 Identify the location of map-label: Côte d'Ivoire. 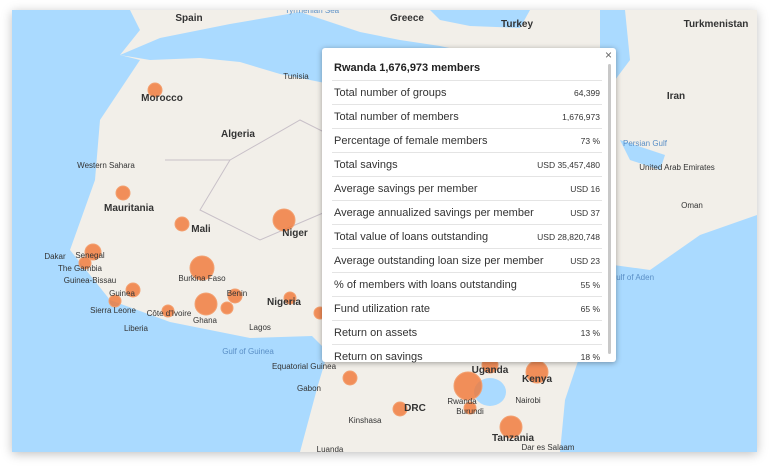
(169, 313).